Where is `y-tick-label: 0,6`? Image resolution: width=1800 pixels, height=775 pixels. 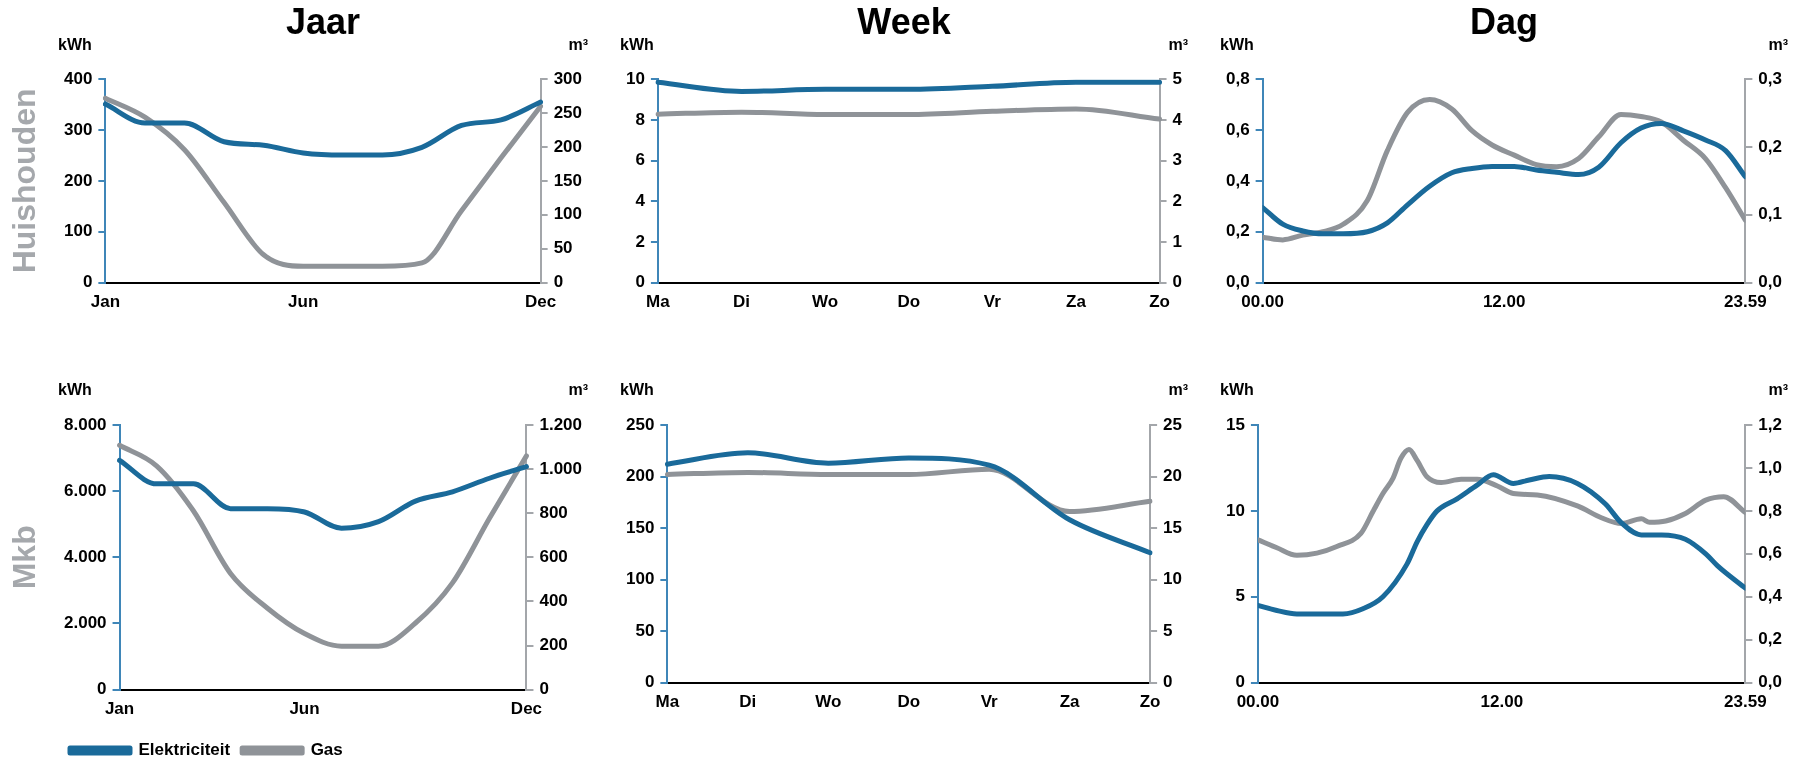
y-tick-label: 0,6 is located at coordinates (1237, 129).